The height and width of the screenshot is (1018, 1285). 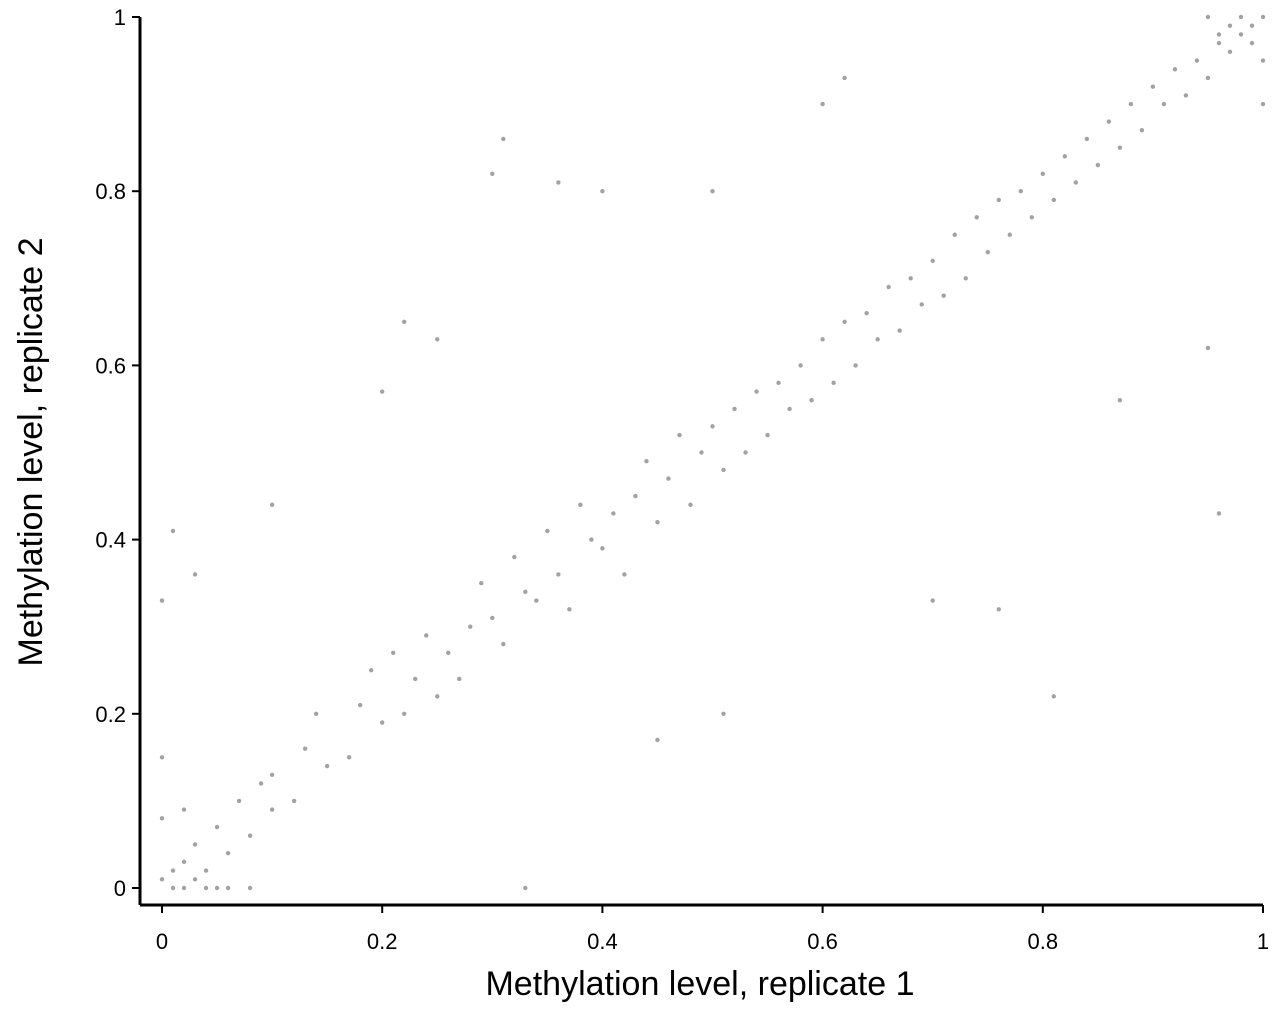 I want to click on y-tick-label: 1, so click(x=120, y=17).